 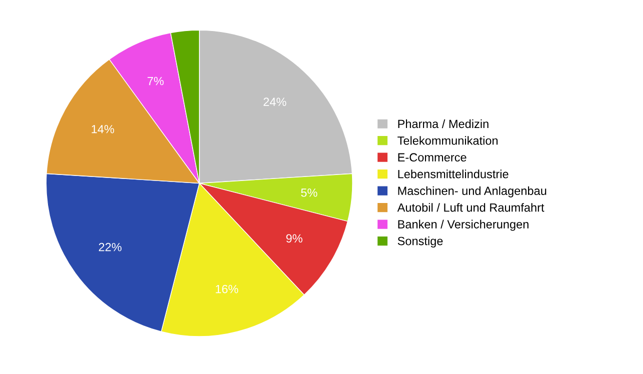 I want to click on legend-label: Telekommunikation, so click(x=448, y=140).